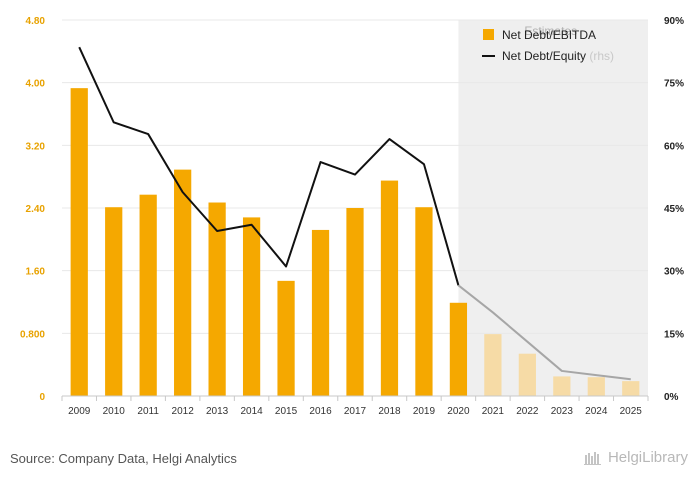 This screenshot has width=700, height=483. I want to click on y-right-tick-label: 45%, so click(674, 209).